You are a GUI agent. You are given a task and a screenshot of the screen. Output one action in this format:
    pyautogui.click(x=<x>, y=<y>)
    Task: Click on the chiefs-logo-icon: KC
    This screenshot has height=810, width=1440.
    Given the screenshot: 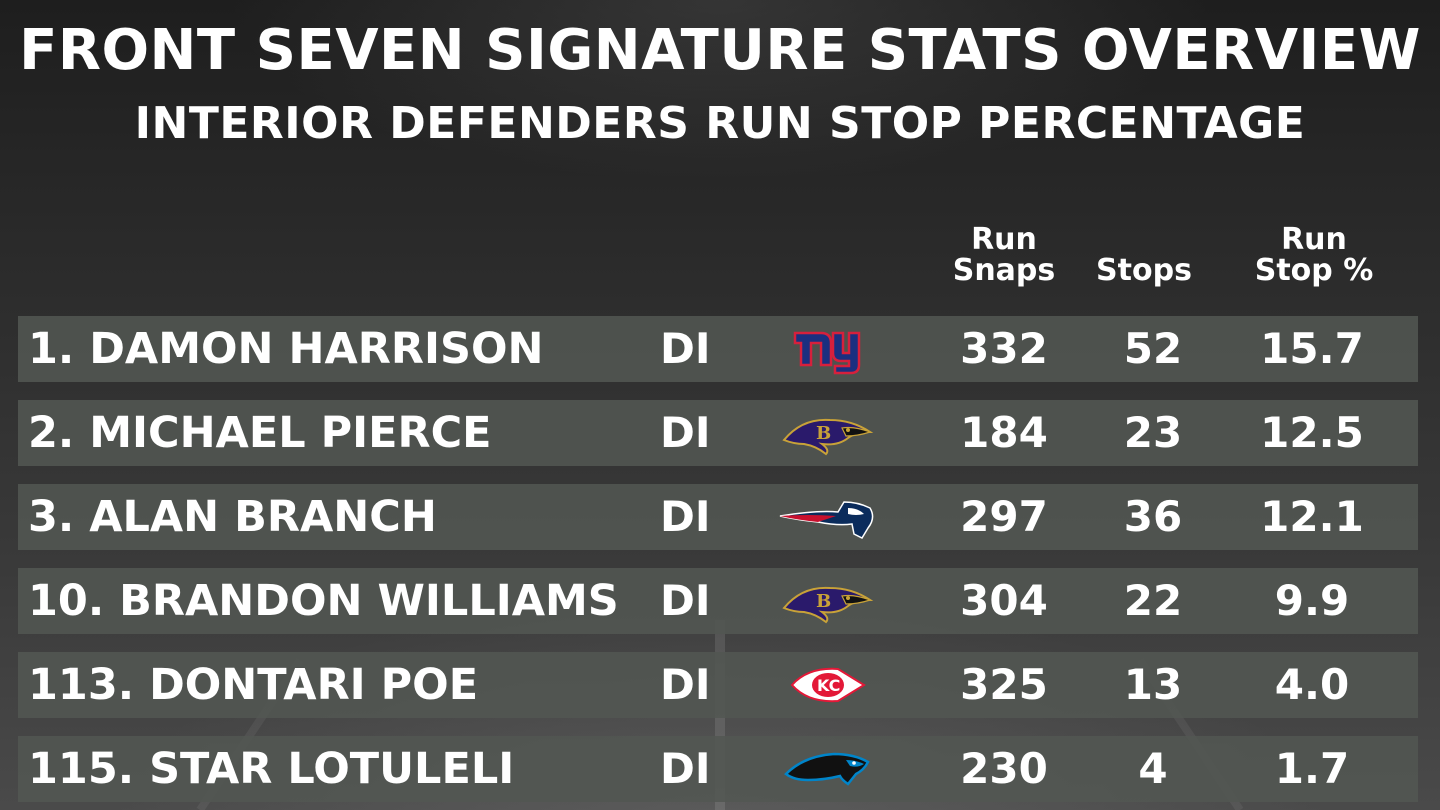 What is the action you would take?
    pyautogui.click(x=828, y=685)
    